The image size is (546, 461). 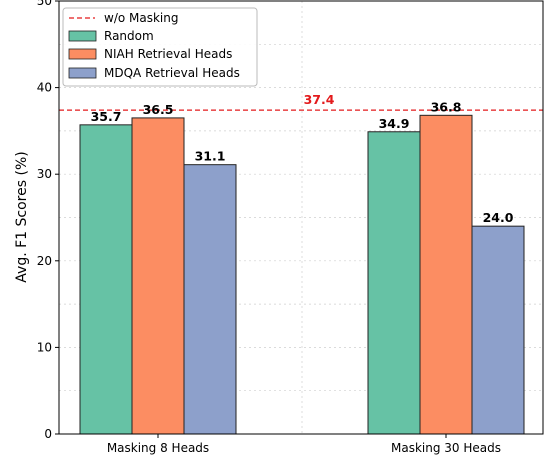 I want to click on legend-label: NIAH Retrieval Heads, so click(x=168, y=54).